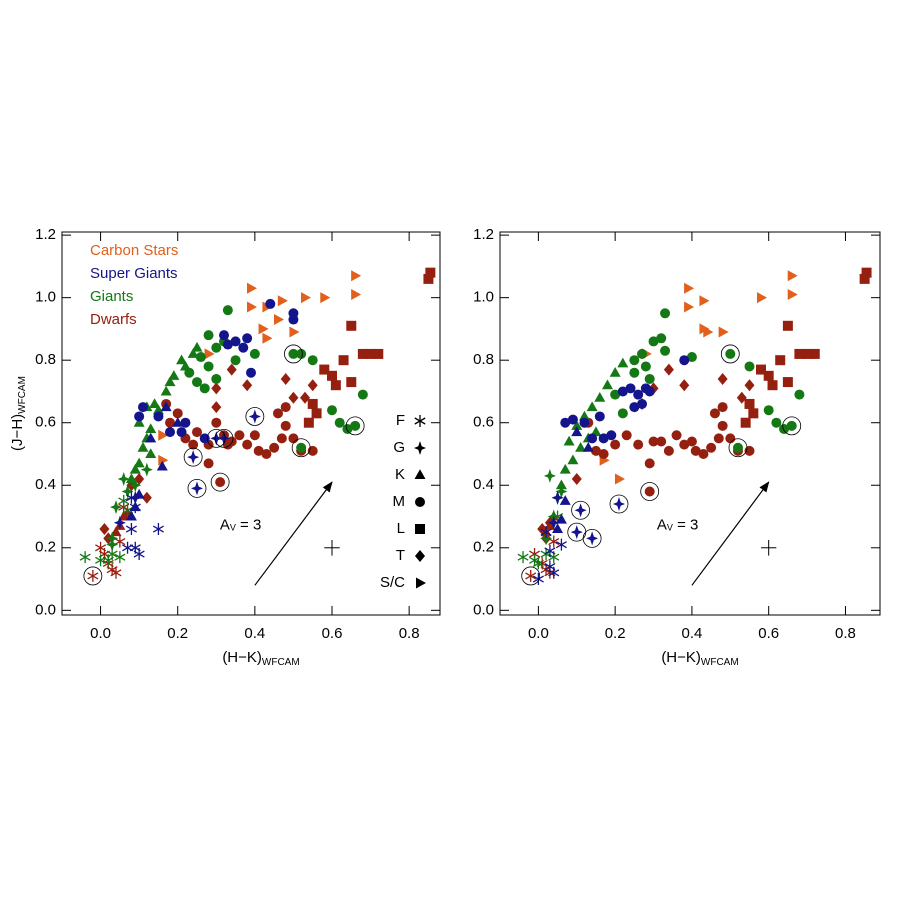 Image resolution: width=900 pixels, height=900 pixels. I want to click on x-tick-label: 0.8, so click(845, 633).